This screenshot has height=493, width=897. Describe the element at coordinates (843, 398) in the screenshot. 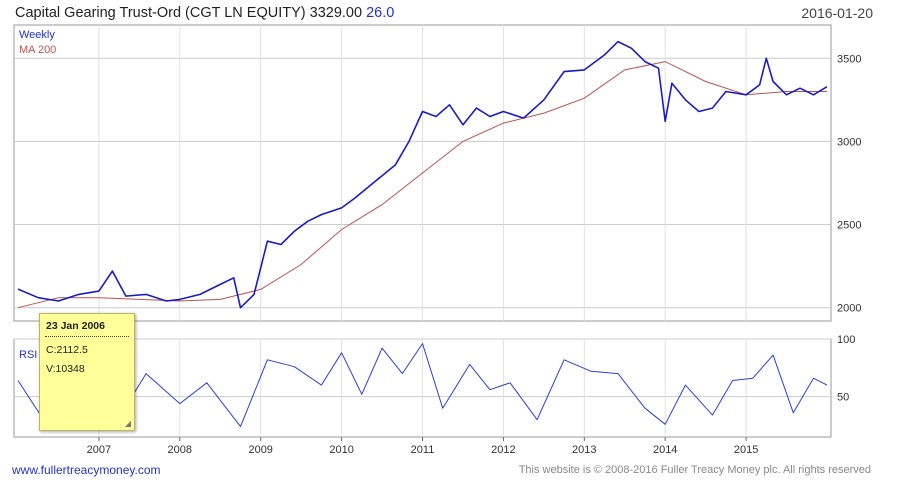

I see `rsi-y-tick: 50` at that location.